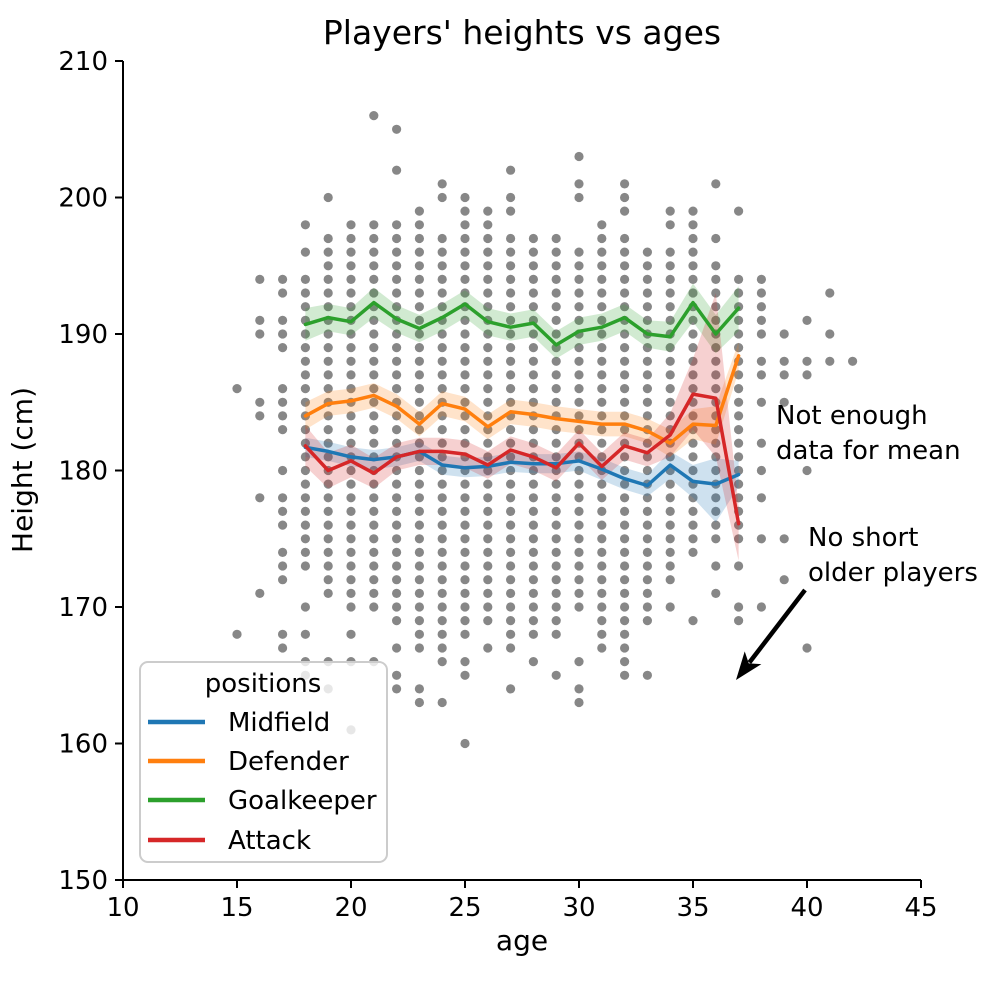  Describe the element at coordinates (522, 413) in the screenshot. I see `mean-lines-layer` at that location.